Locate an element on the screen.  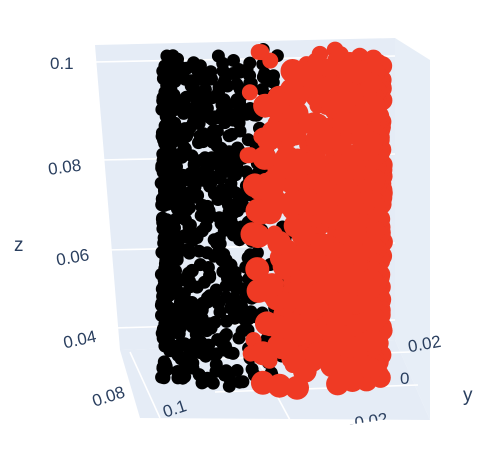
z-tick-label: 0.08 is located at coordinates (64, 167).